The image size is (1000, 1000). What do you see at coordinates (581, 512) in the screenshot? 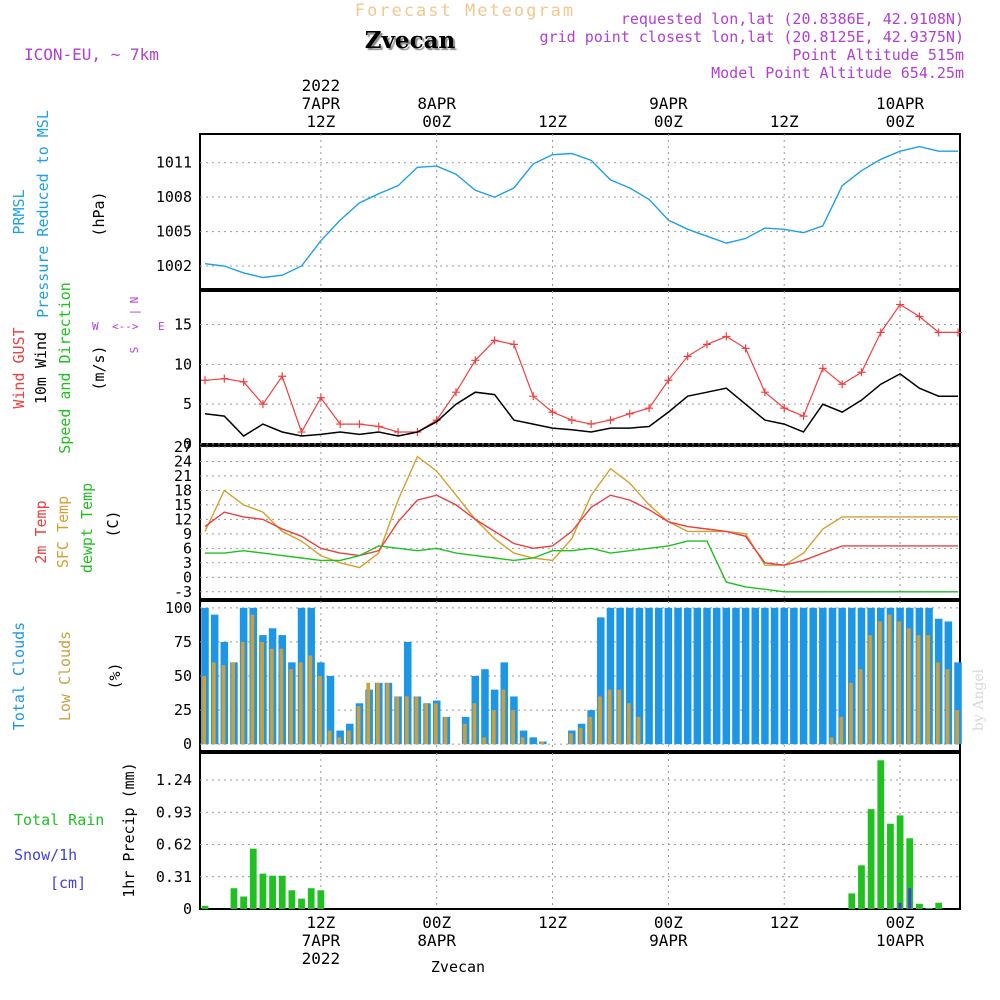
I see `sfc-temp-line` at bounding box center [581, 512].